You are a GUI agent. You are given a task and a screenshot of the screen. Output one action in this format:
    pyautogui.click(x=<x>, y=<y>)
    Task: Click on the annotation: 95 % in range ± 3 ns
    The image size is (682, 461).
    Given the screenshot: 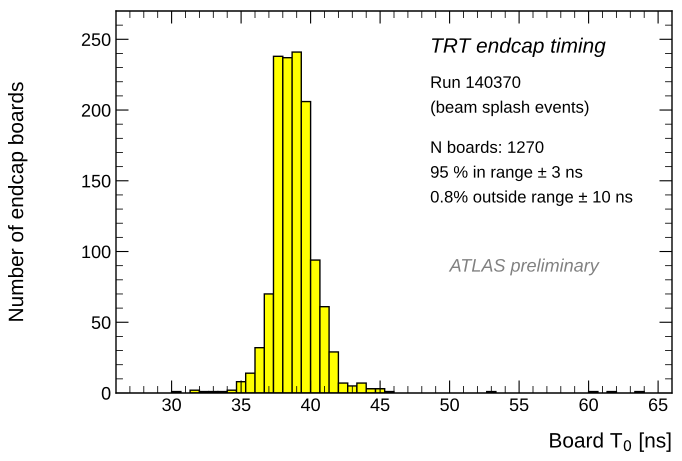 What is the action you would take?
    pyautogui.click(x=506, y=174)
    